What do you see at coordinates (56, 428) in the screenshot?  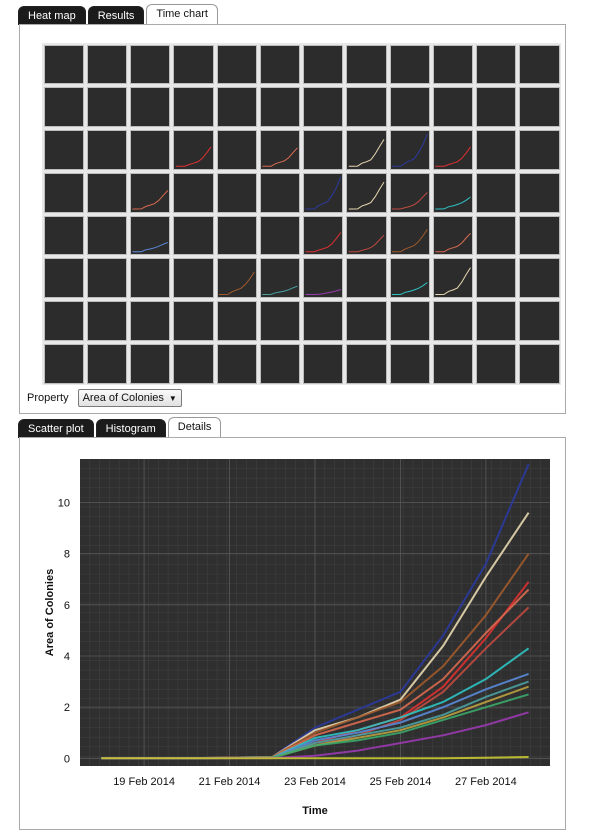 I see `tab-scatter-plot: Scatter plot` at bounding box center [56, 428].